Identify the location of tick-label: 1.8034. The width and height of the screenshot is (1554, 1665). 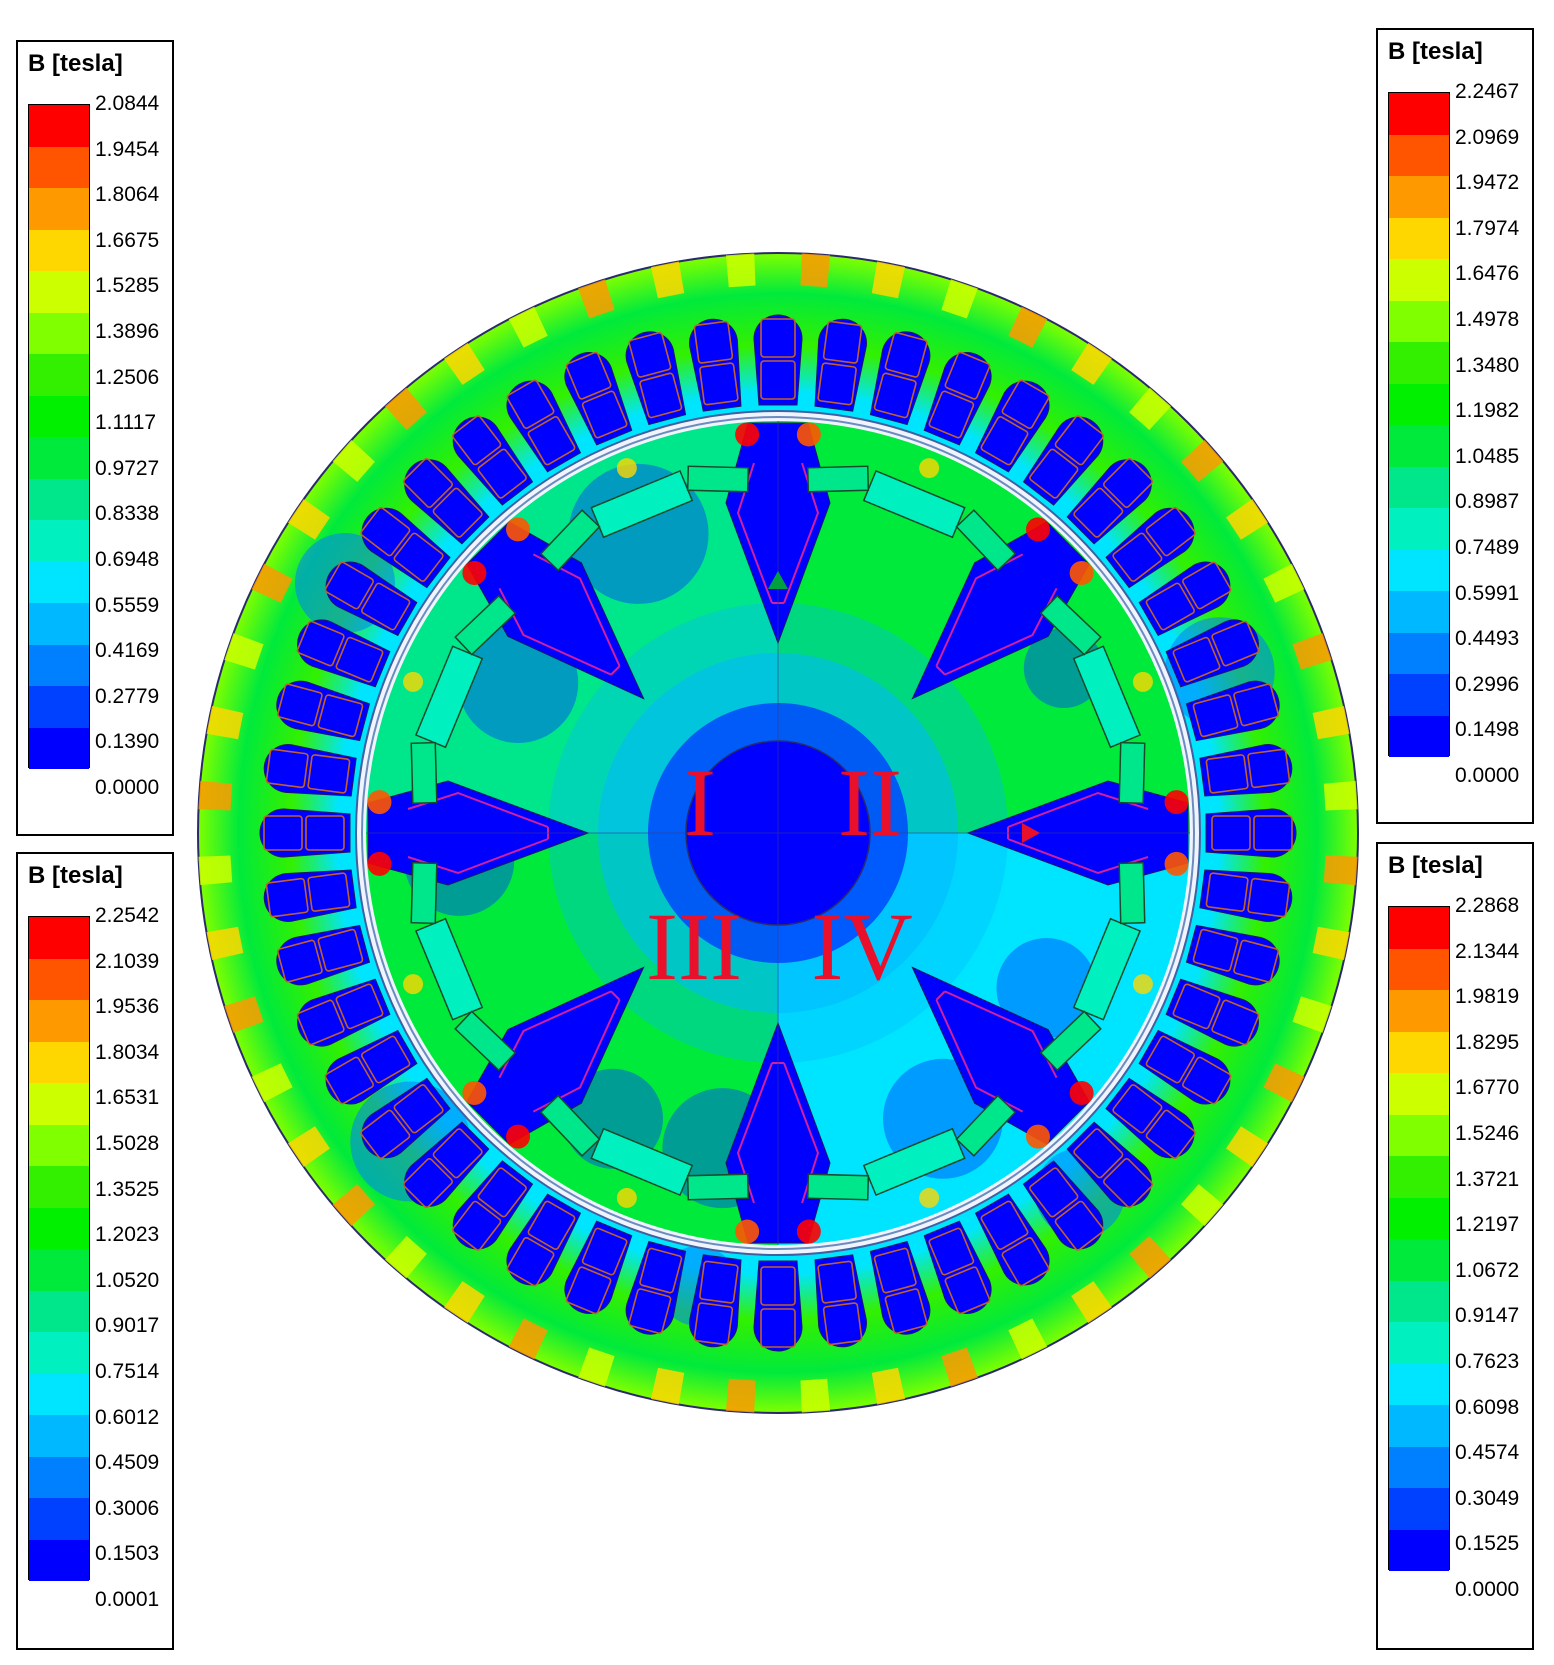
(127, 1052).